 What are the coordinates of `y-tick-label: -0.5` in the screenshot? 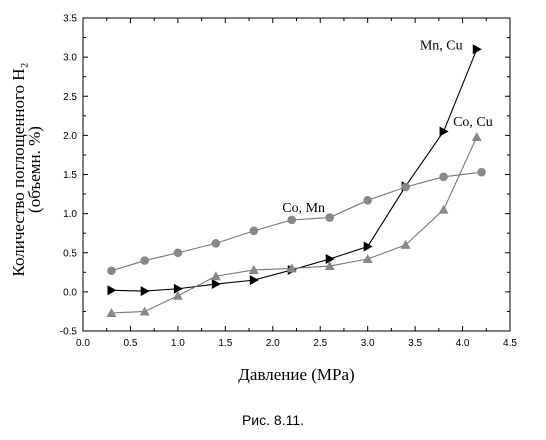 It's located at (69, 332).